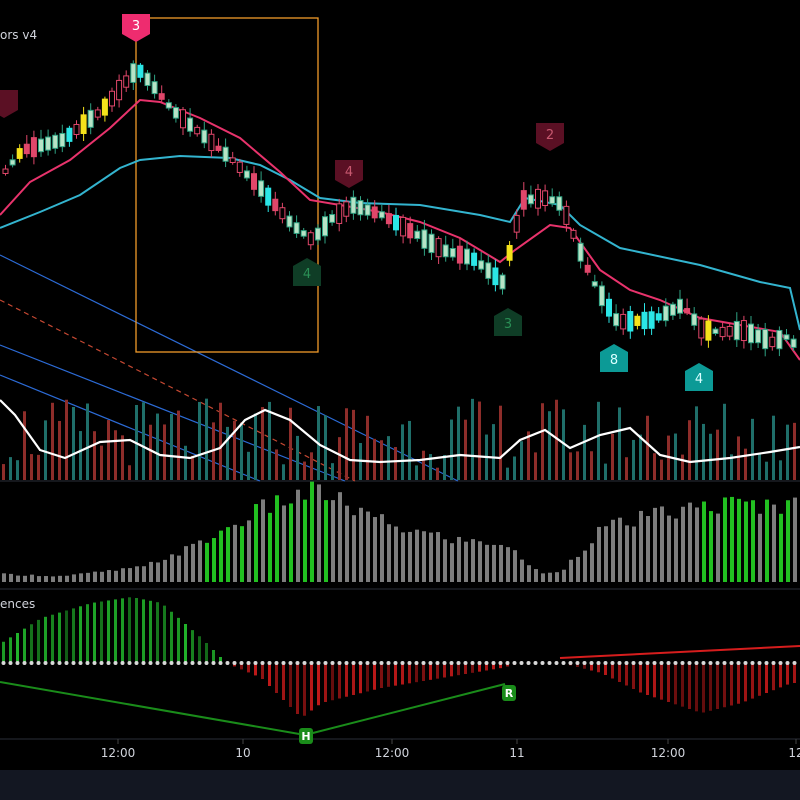  I want to click on divergence-label-badge, so click(509, 693).